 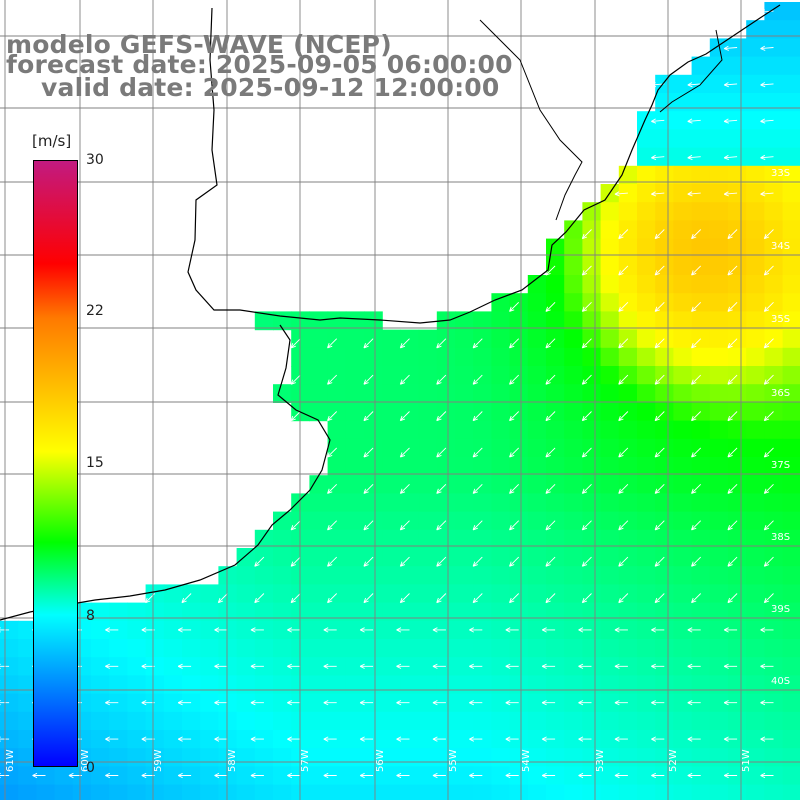 I want to click on lon-label: 53W, so click(x=600, y=760).